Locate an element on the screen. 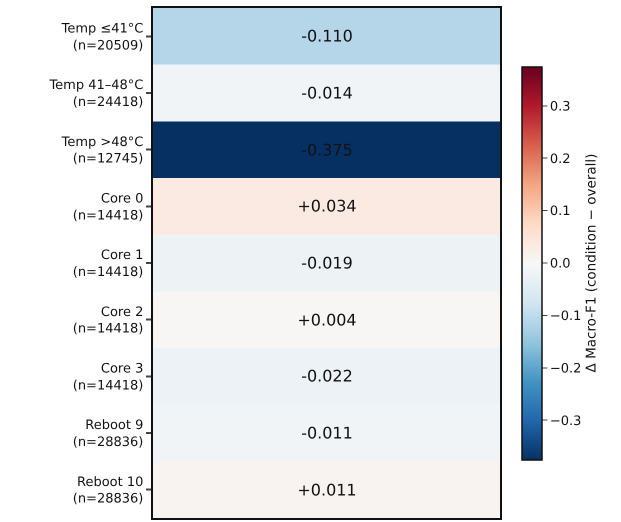 The height and width of the screenshot is (522, 621). data-label: +0.034 is located at coordinates (327, 206).